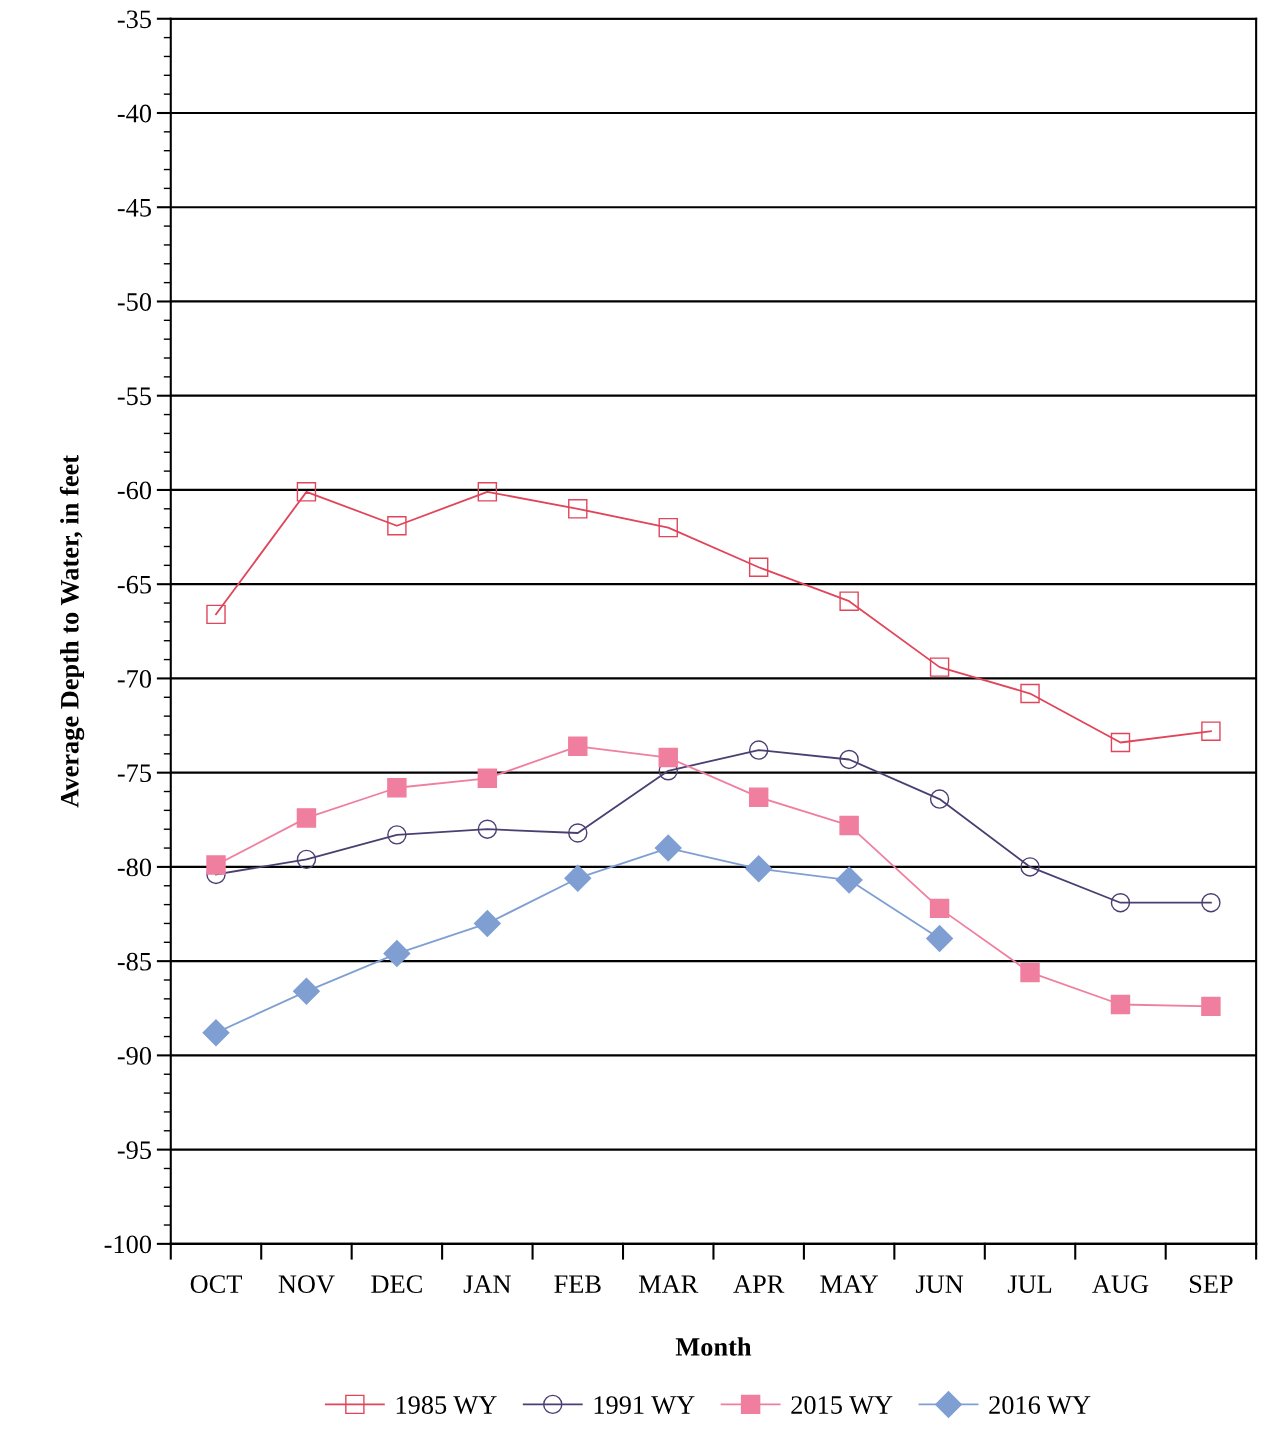  Describe the element at coordinates (134, 19) in the screenshot. I see `y-tick-label: -35` at that location.